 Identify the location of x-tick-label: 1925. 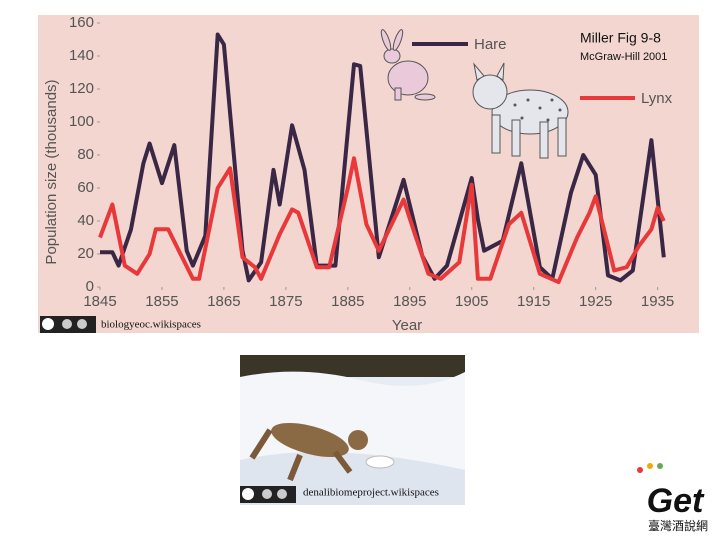
(595, 301).